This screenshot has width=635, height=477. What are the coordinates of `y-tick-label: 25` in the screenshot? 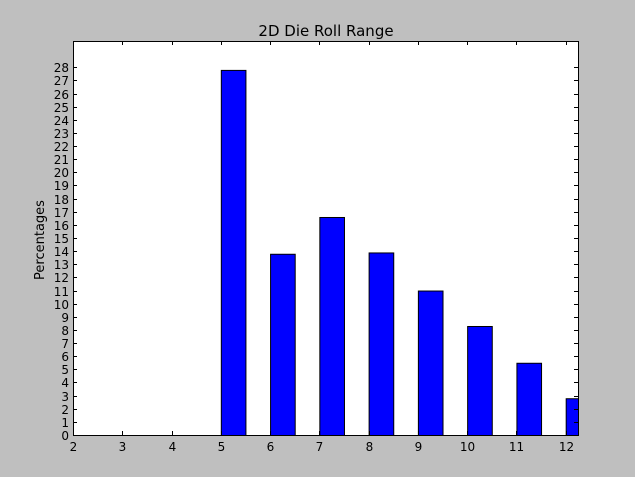 It's located at (61, 108).